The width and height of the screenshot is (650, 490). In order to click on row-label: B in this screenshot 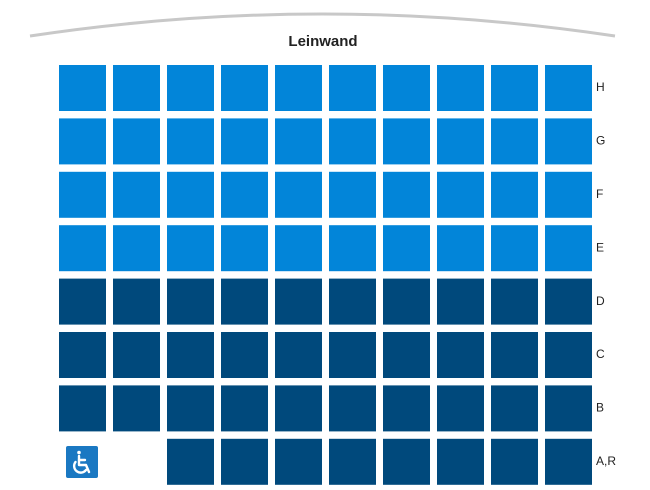, I will do `click(600, 408)`.